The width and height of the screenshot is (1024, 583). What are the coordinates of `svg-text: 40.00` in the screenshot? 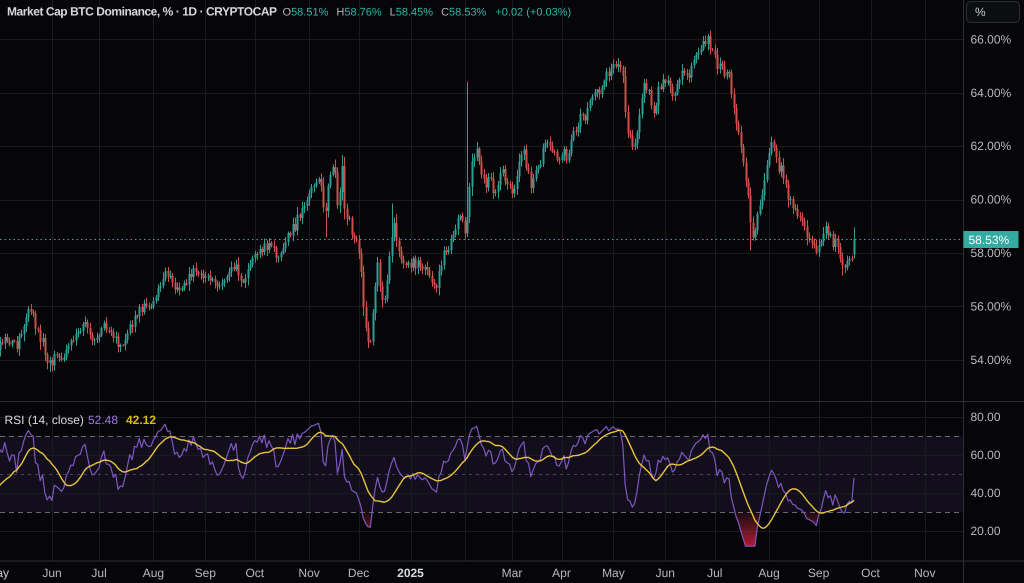 It's located at (986, 493).